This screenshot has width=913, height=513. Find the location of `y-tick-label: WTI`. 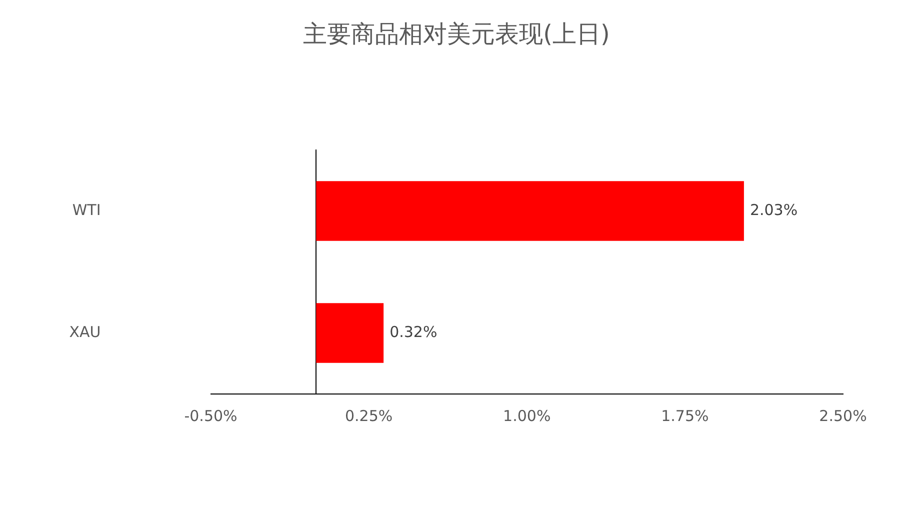

y-tick-label: WTI is located at coordinates (86, 209).